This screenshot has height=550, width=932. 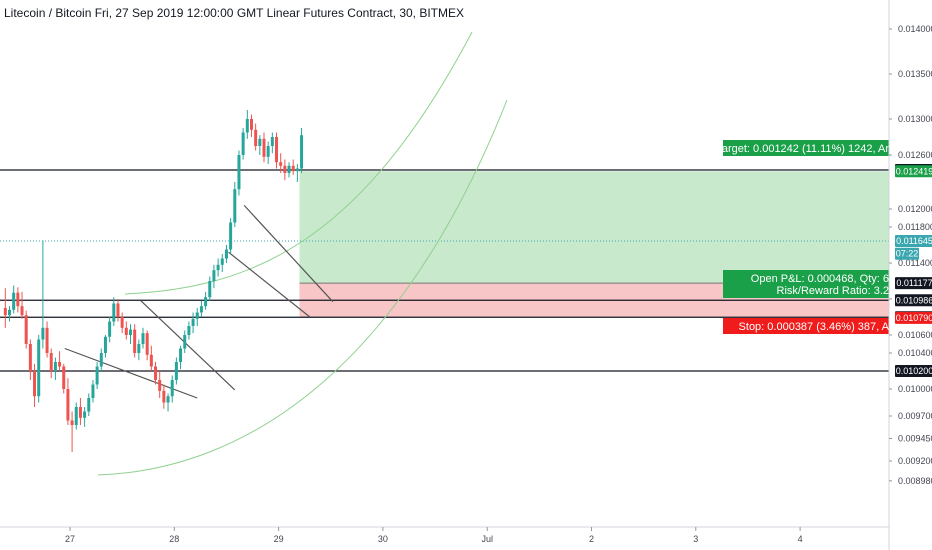 I want to click on x-tick-4: Jul, so click(x=487, y=539).